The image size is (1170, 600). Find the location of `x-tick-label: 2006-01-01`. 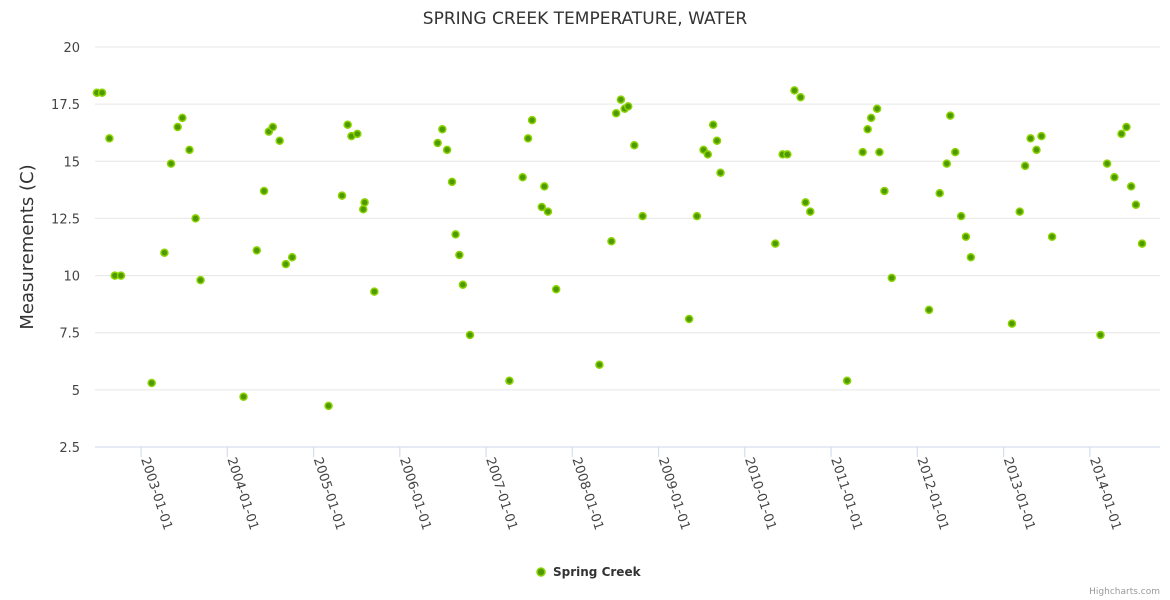

x-tick-label: 2006-01-01 is located at coordinates (415, 494).